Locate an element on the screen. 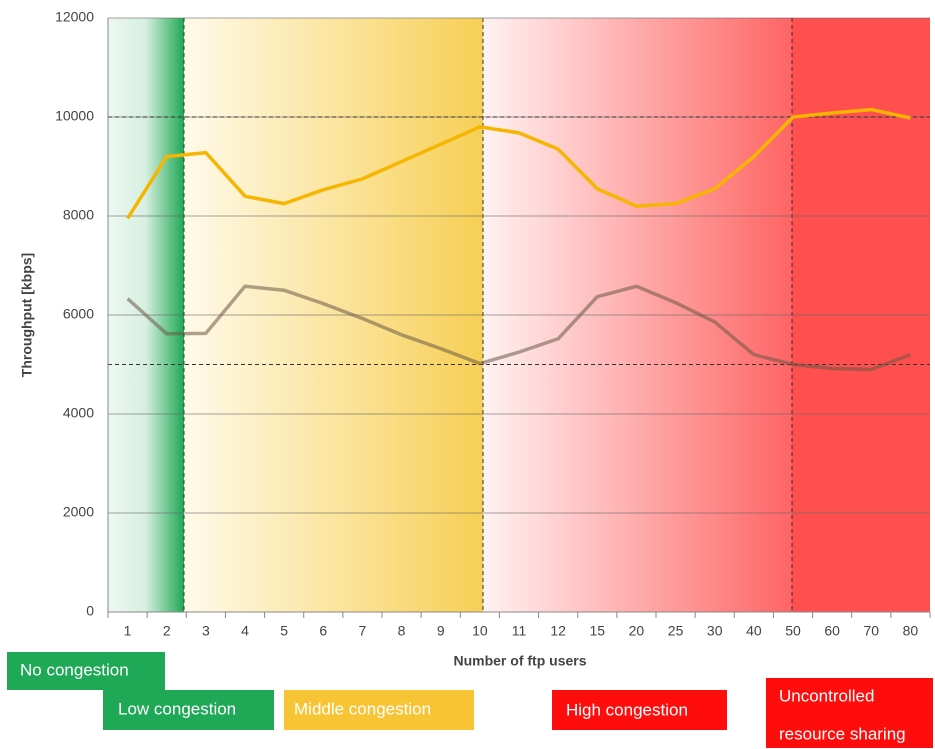 Image resolution: width=935 pixels, height=749 pixels. x-tick-label: 11 is located at coordinates (519, 631).